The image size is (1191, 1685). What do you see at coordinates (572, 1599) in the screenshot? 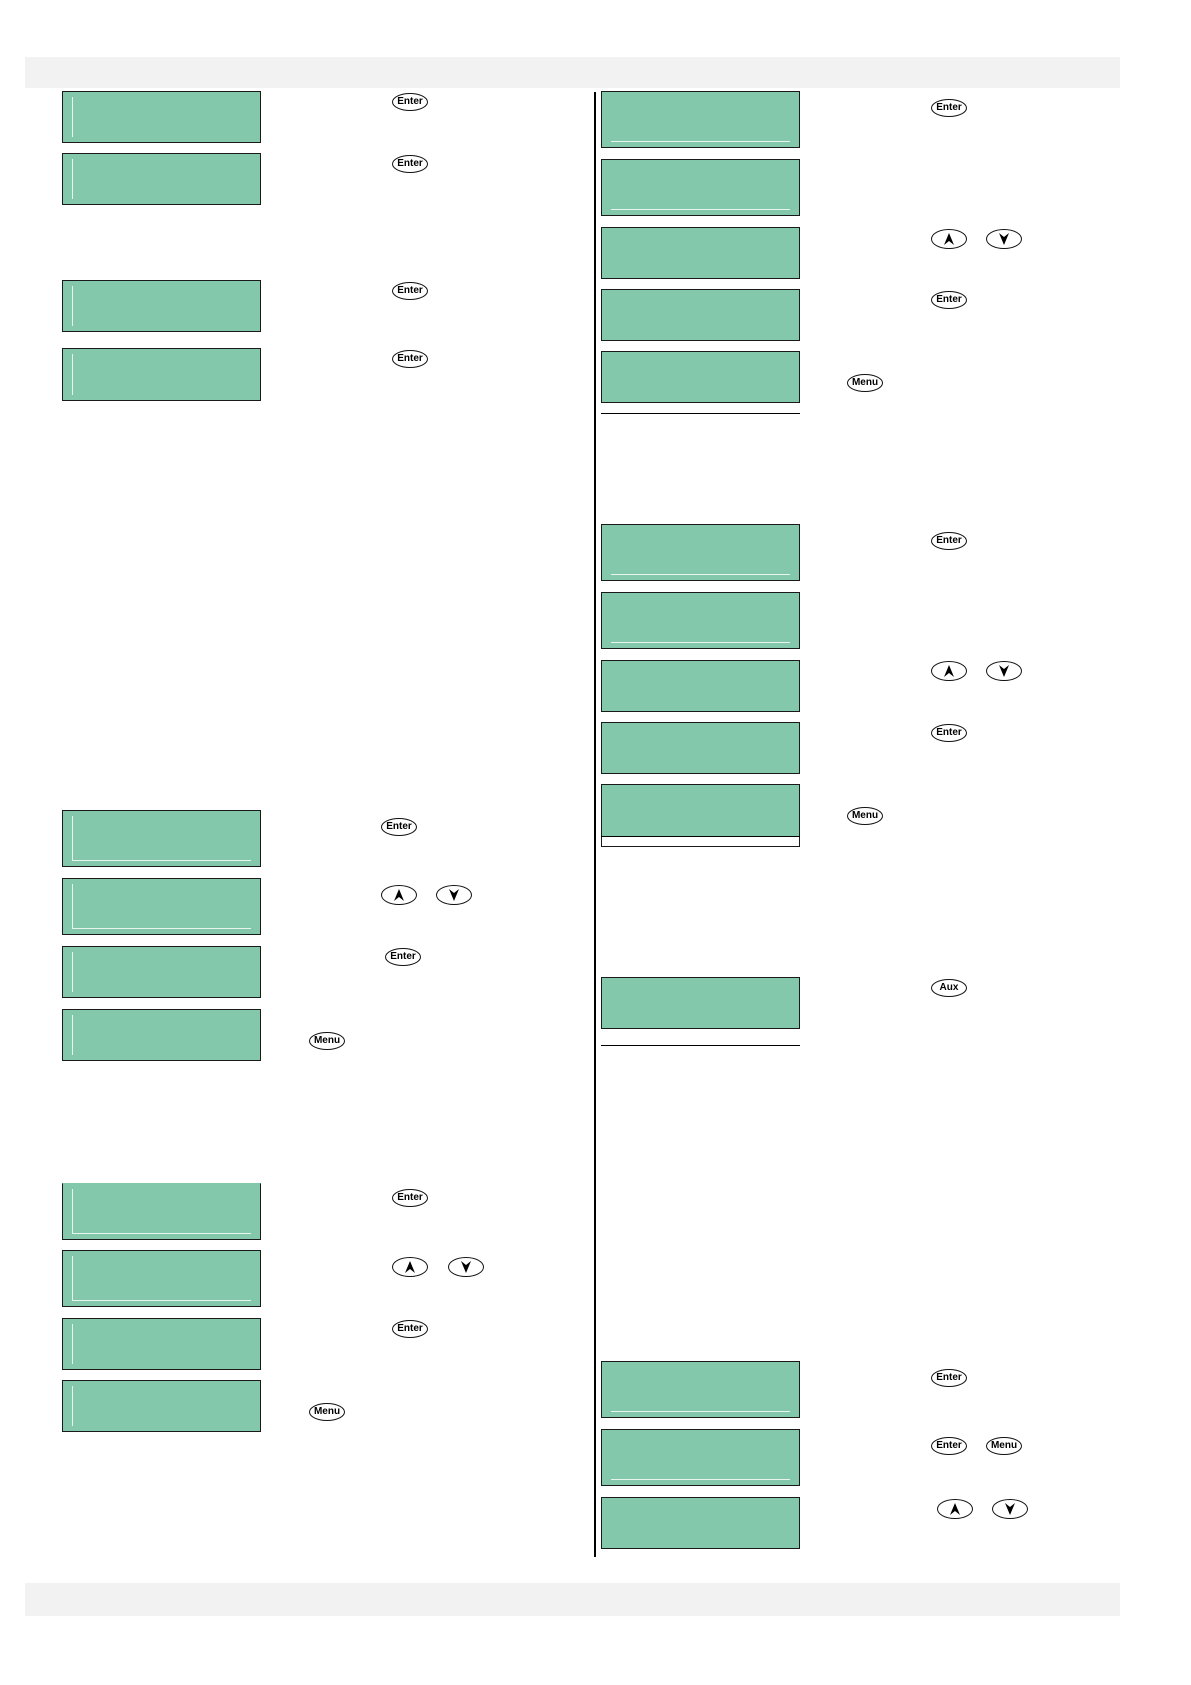
I see `footer-band` at bounding box center [572, 1599].